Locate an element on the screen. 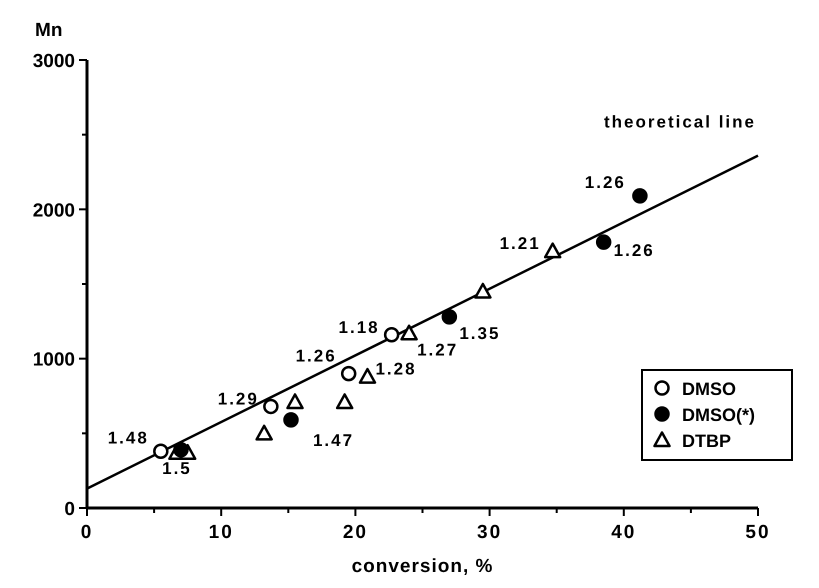 The image size is (819, 588). annotation: 1.29 is located at coordinates (238, 398).